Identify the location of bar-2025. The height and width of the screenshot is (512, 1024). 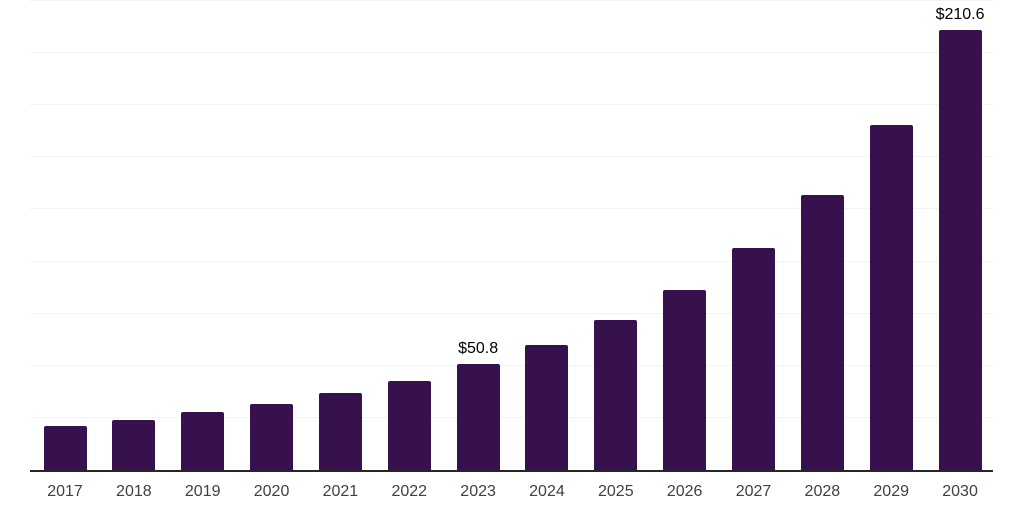
(616, 395).